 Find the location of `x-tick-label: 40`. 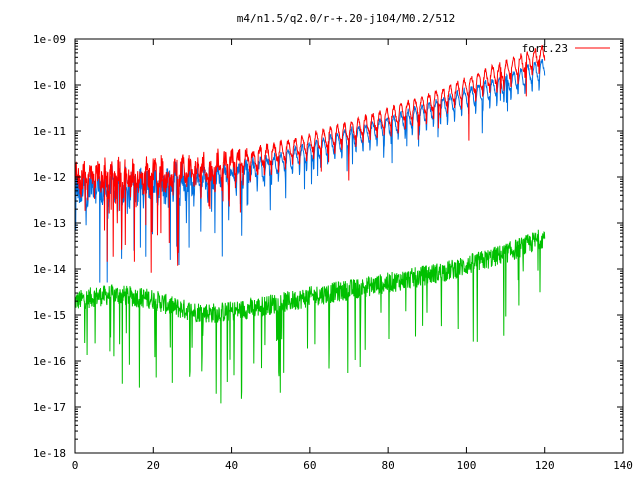

x-tick-label: 40 is located at coordinates (231, 465).